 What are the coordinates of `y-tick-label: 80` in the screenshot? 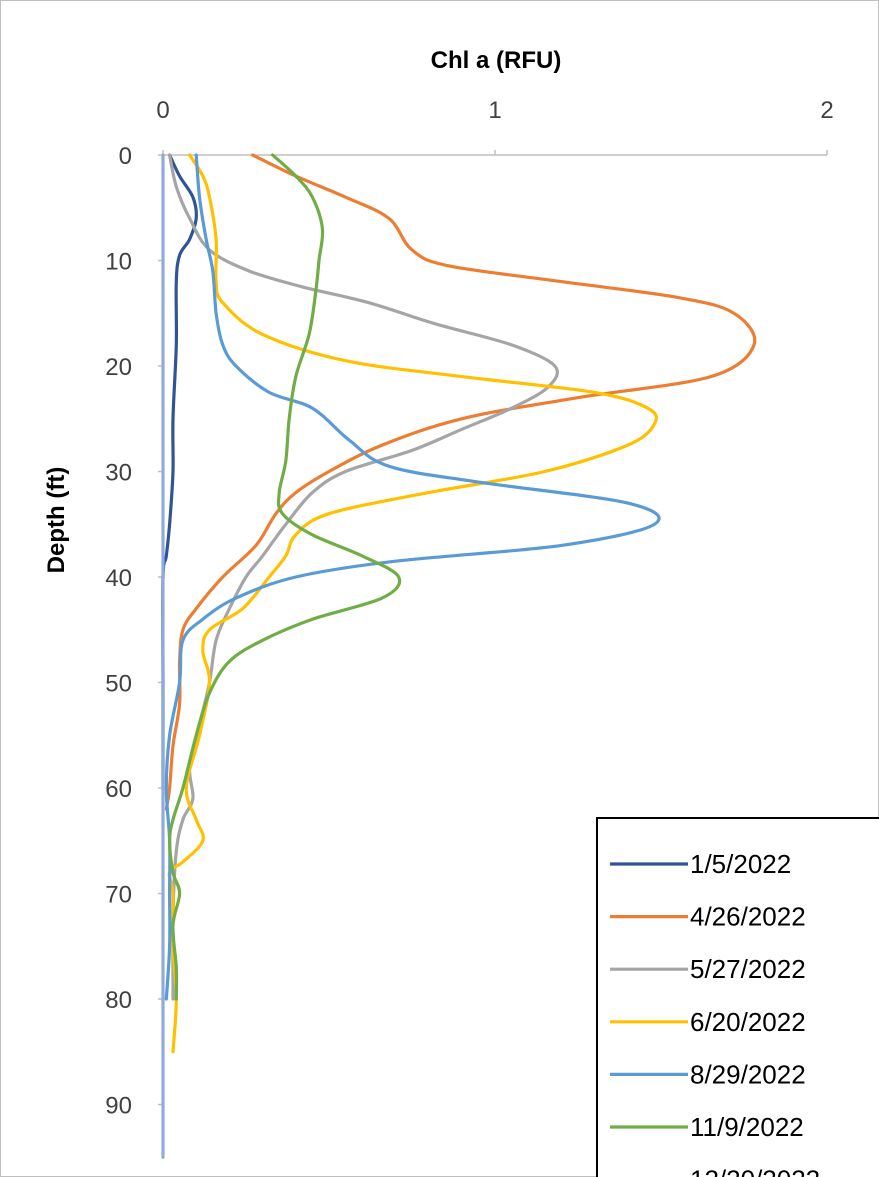 It's located at (118, 1000).